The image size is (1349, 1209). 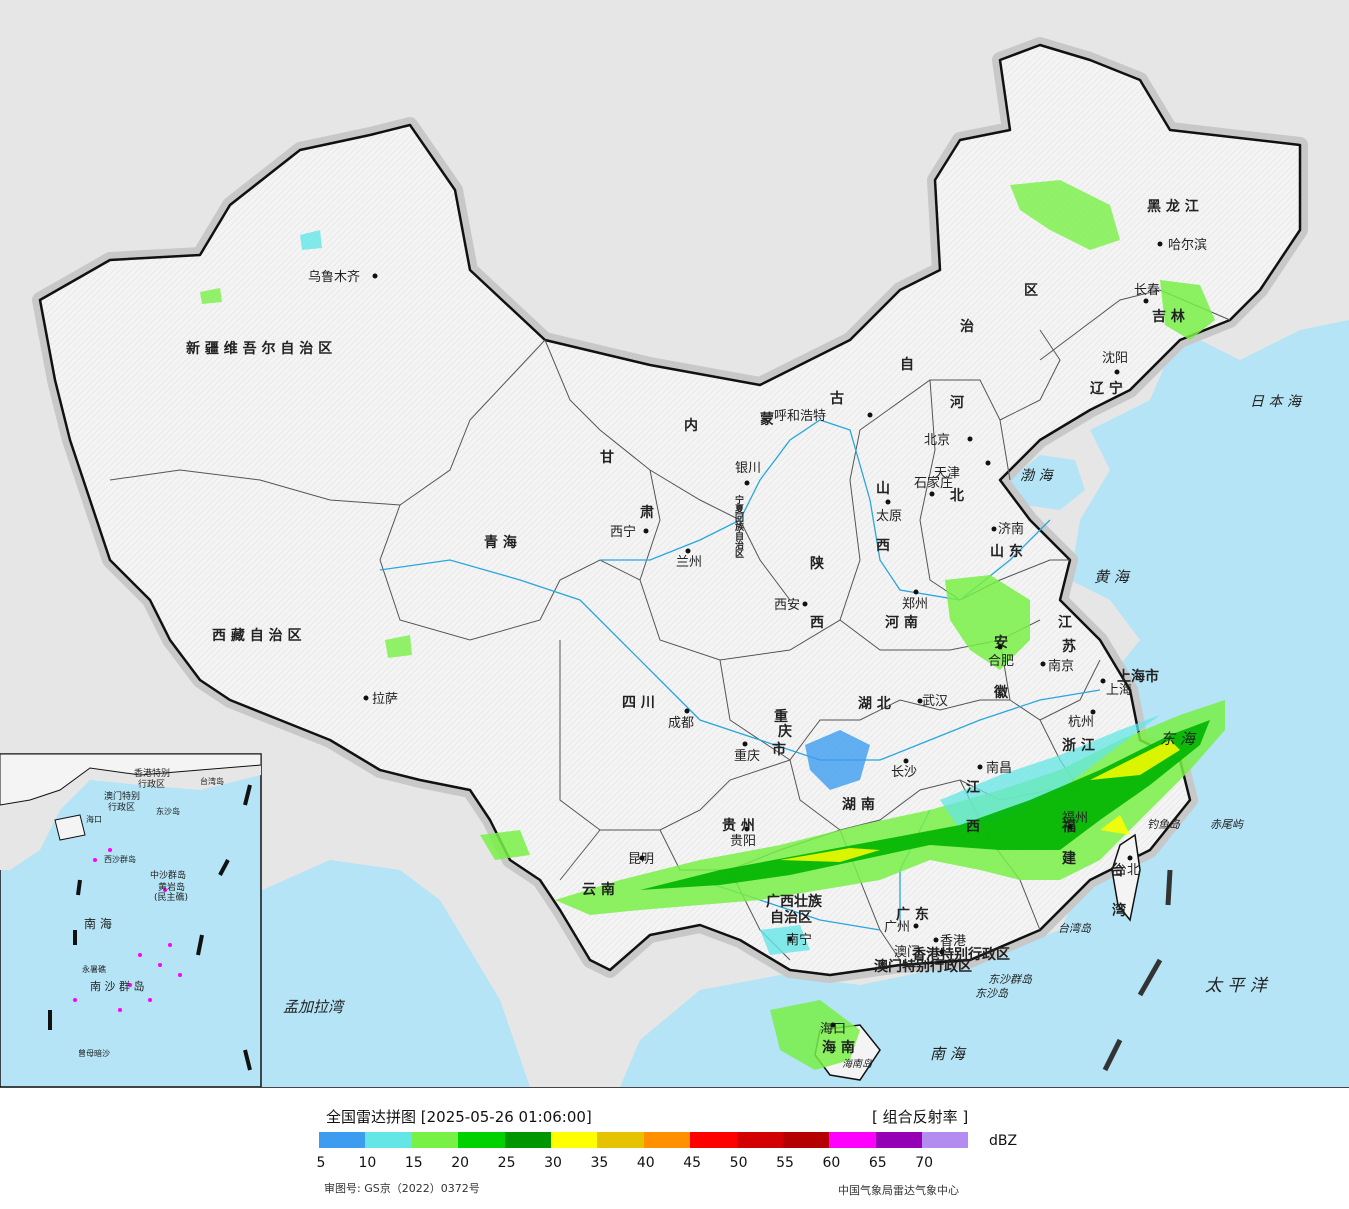 I want to click on city-label: 天津, so click(x=947, y=473).